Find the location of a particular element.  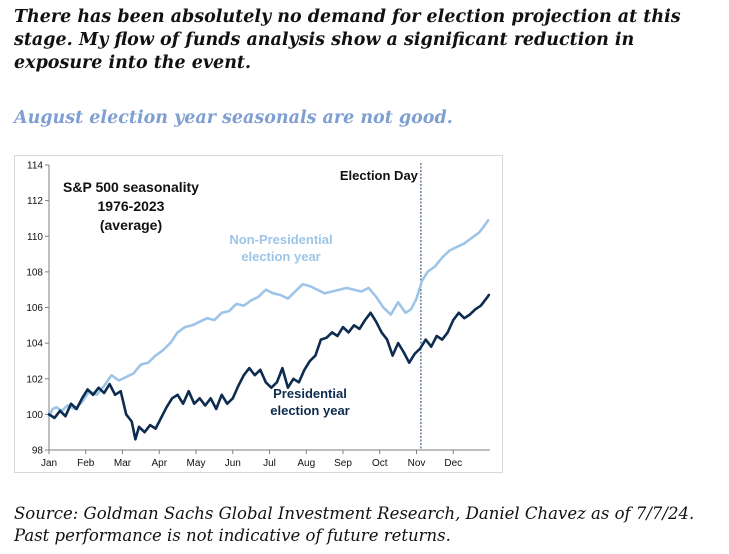

non-presidential-label-line: election year is located at coordinates (281, 256).